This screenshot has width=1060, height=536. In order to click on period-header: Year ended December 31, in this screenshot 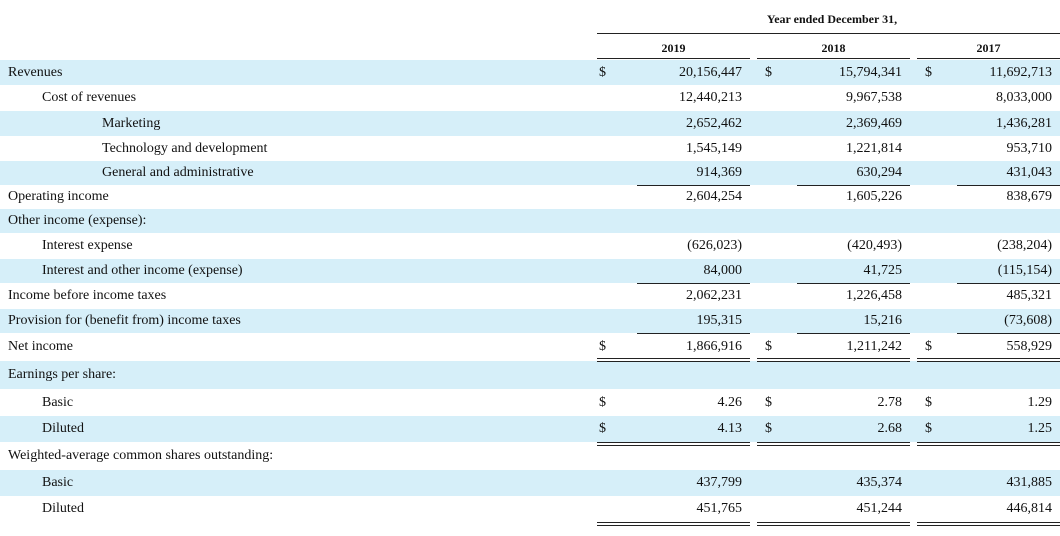, I will do `click(832, 19)`.